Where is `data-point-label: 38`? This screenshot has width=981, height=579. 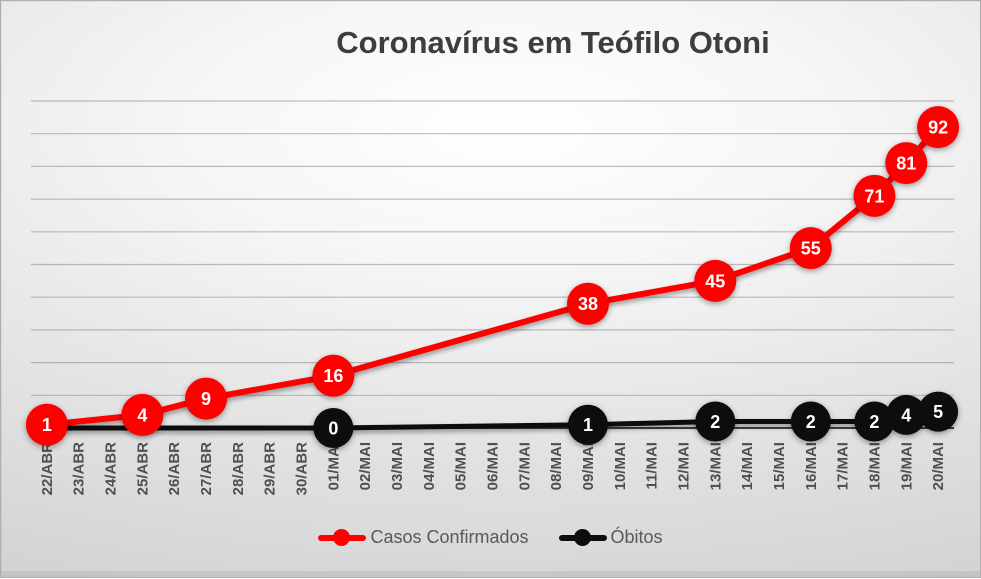
data-point-label: 38 is located at coordinates (588, 304).